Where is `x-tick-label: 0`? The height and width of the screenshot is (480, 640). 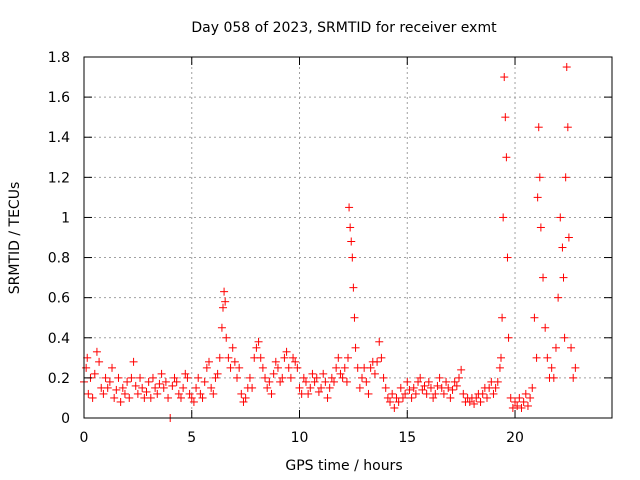
x-tick-label: 0 is located at coordinates (84, 438).